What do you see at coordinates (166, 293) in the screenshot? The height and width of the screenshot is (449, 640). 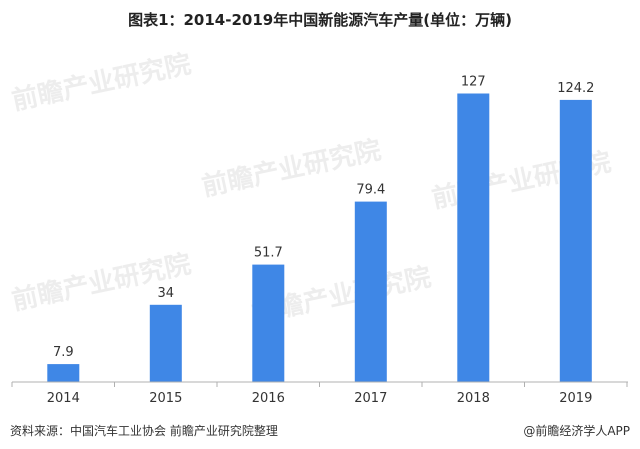 I see `value-label-2015: 34` at bounding box center [166, 293].